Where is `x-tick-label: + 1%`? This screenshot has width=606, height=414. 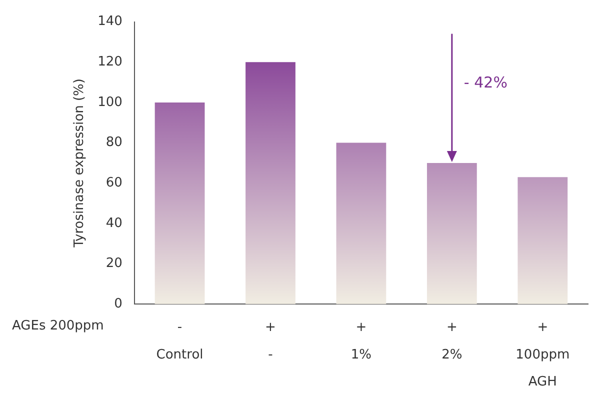 x-tick-label: + 1% is located at coordinates (361, 341).